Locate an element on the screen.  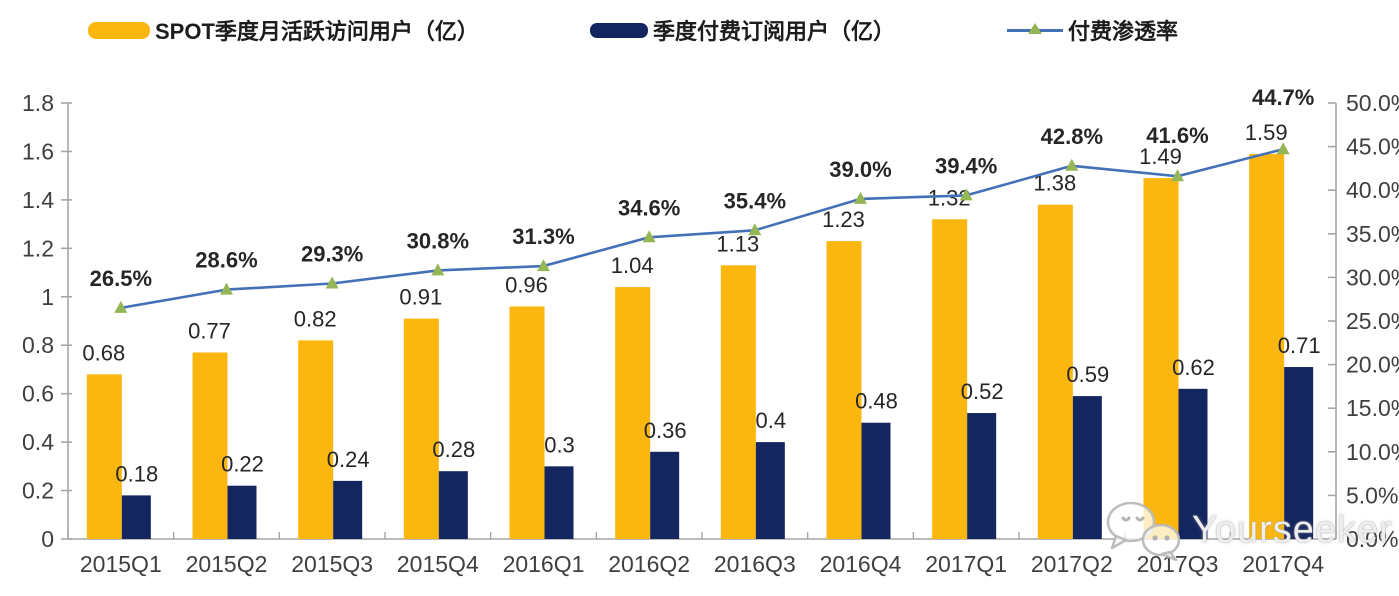
x-axis-label: 2015Q4 is located at coordinates (438, 564).